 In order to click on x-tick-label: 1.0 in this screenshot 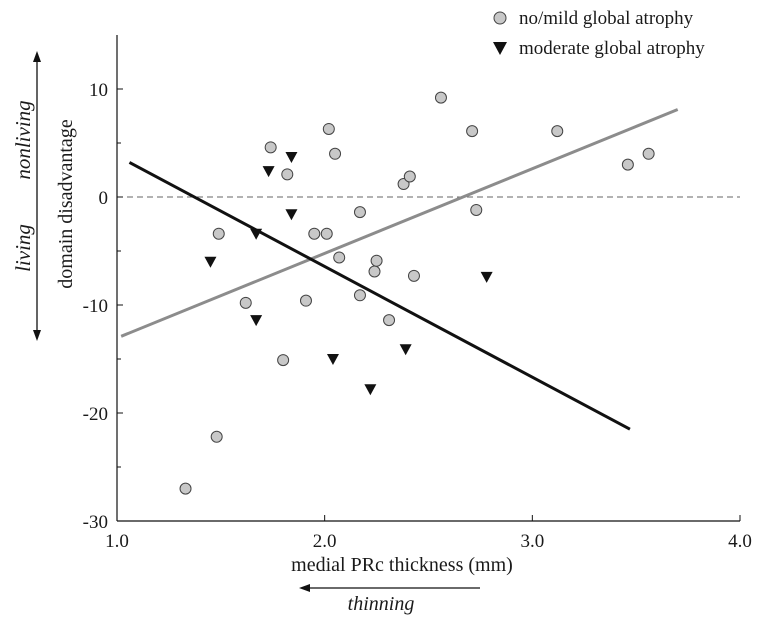, I will do `click(117, 541)`.